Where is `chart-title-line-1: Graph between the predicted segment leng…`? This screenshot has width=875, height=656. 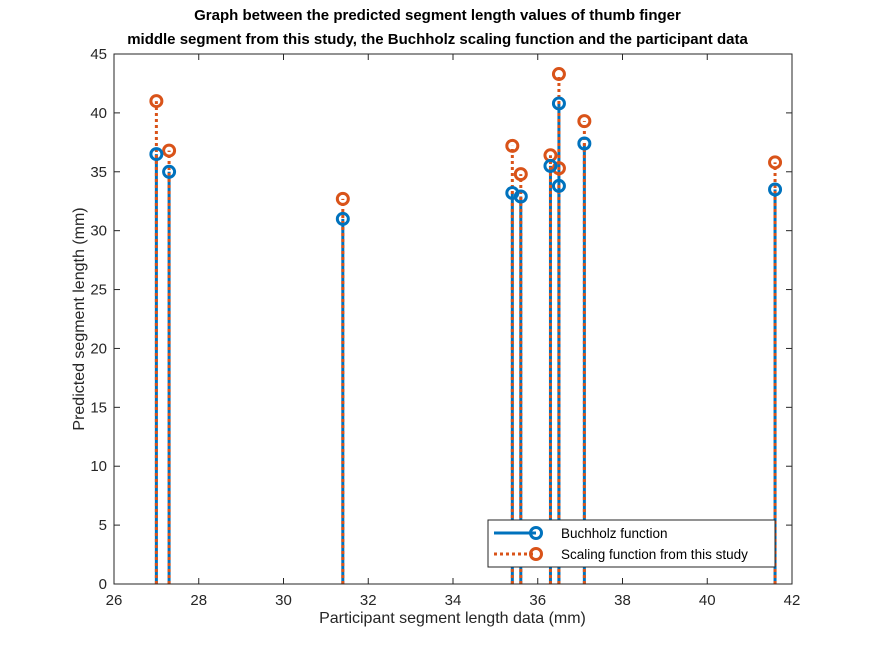
chart-title-line-1: Graph between the predicted segment leng… is located at coordinates (437, 15).